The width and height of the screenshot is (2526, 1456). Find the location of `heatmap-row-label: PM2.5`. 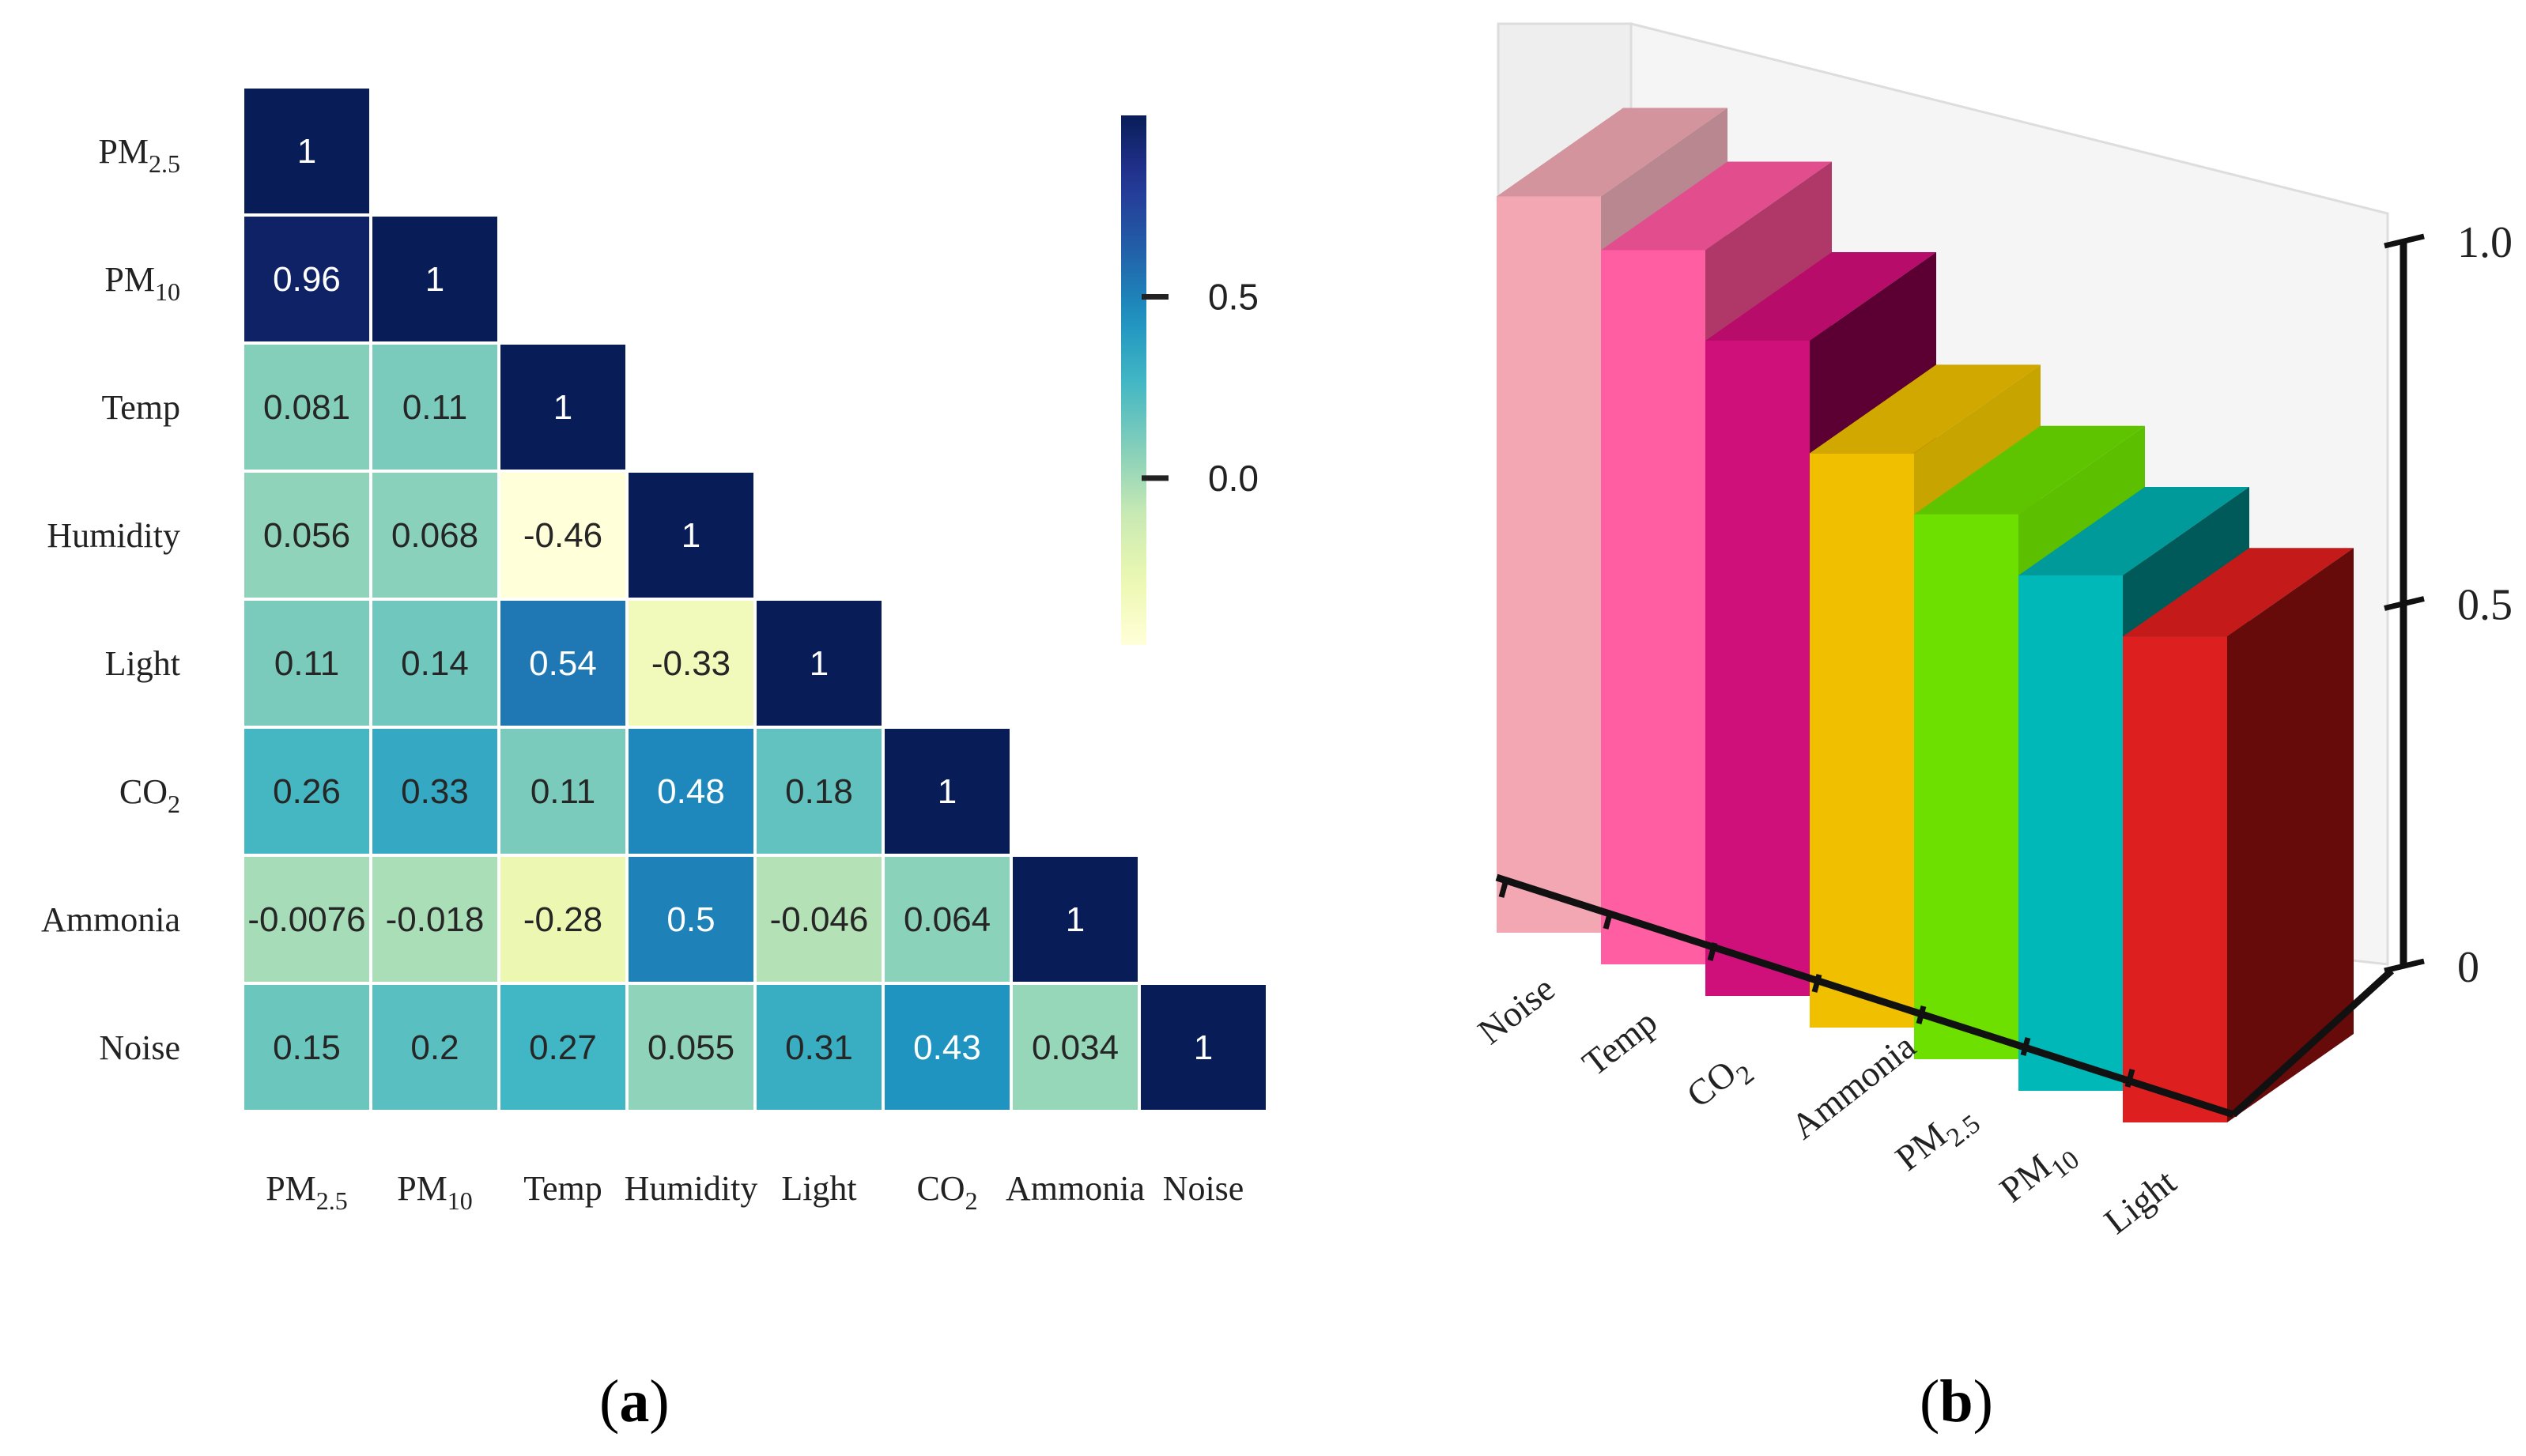

heatmap-row-label: PM2.5 is located at coordinates (139, 155).